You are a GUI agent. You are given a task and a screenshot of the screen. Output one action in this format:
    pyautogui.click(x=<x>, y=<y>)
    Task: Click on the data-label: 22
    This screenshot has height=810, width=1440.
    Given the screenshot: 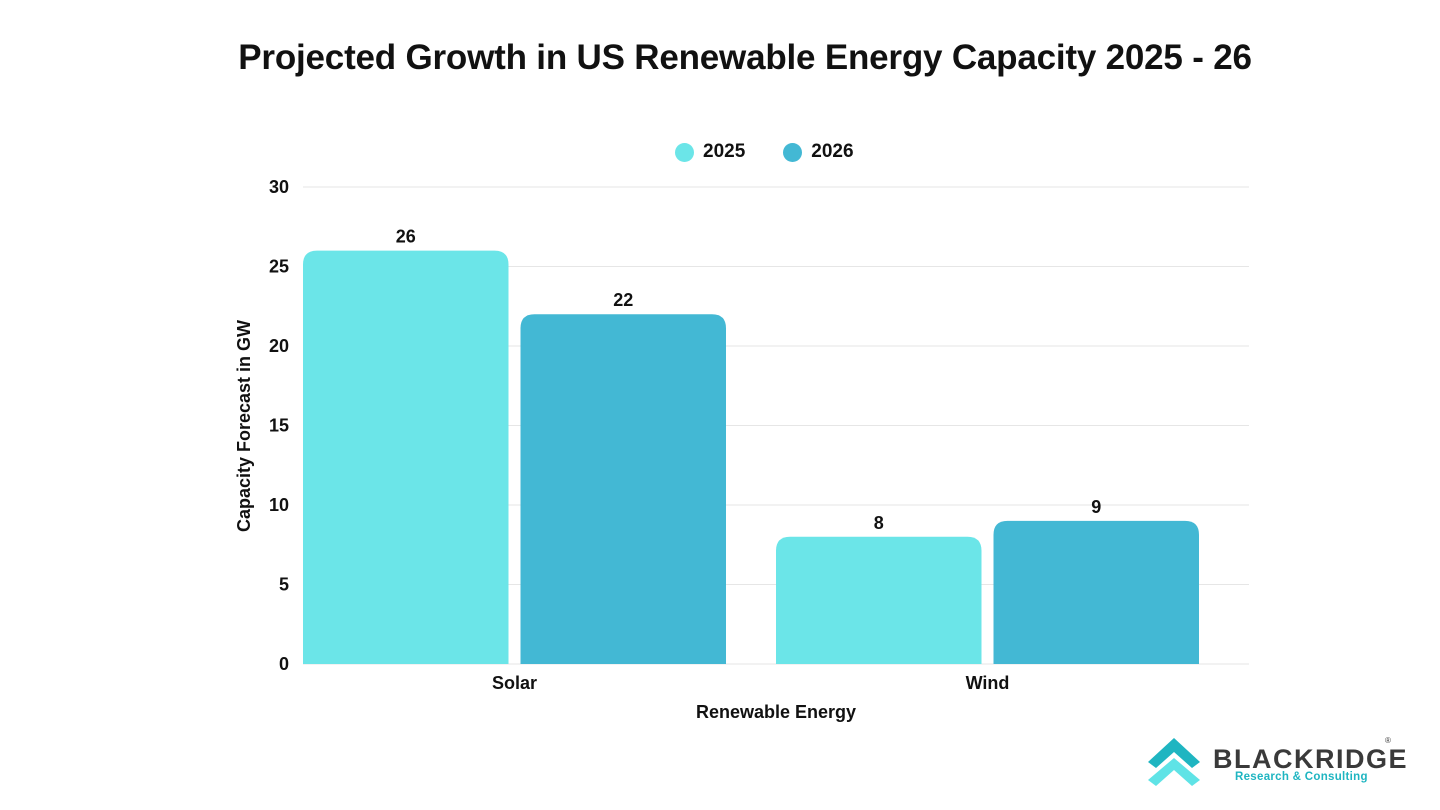 What is the action you would take?
    pyautogui.click(x=623, y=300)
    